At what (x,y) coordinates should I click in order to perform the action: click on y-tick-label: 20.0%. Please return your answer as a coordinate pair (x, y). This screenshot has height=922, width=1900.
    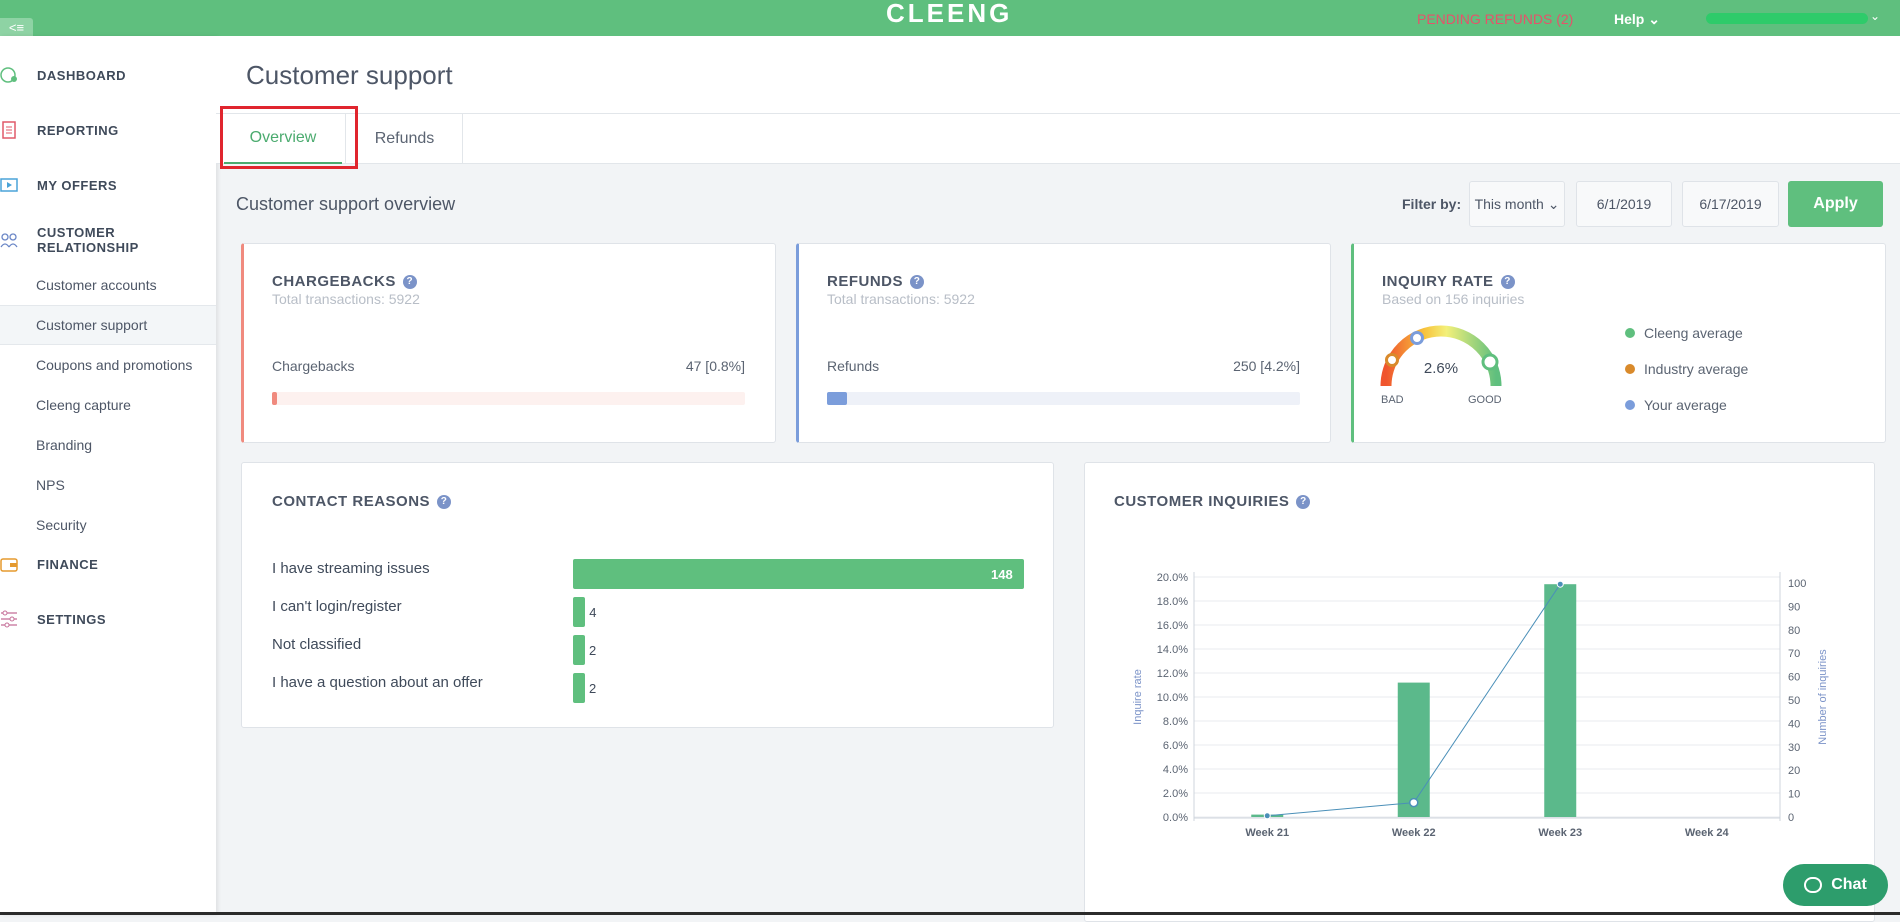
    Looking at the image, I should click on (1172, 578).